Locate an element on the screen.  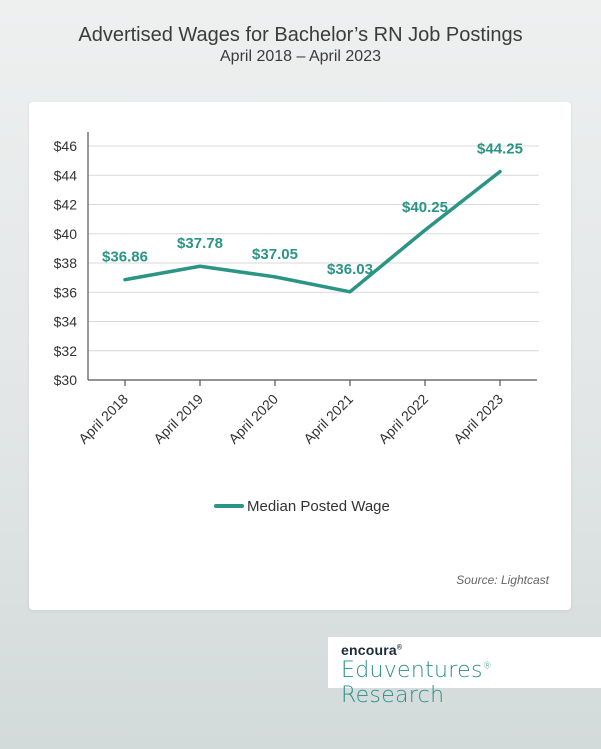
series-line-median-posted-wage is located at coordinates (312, 231).